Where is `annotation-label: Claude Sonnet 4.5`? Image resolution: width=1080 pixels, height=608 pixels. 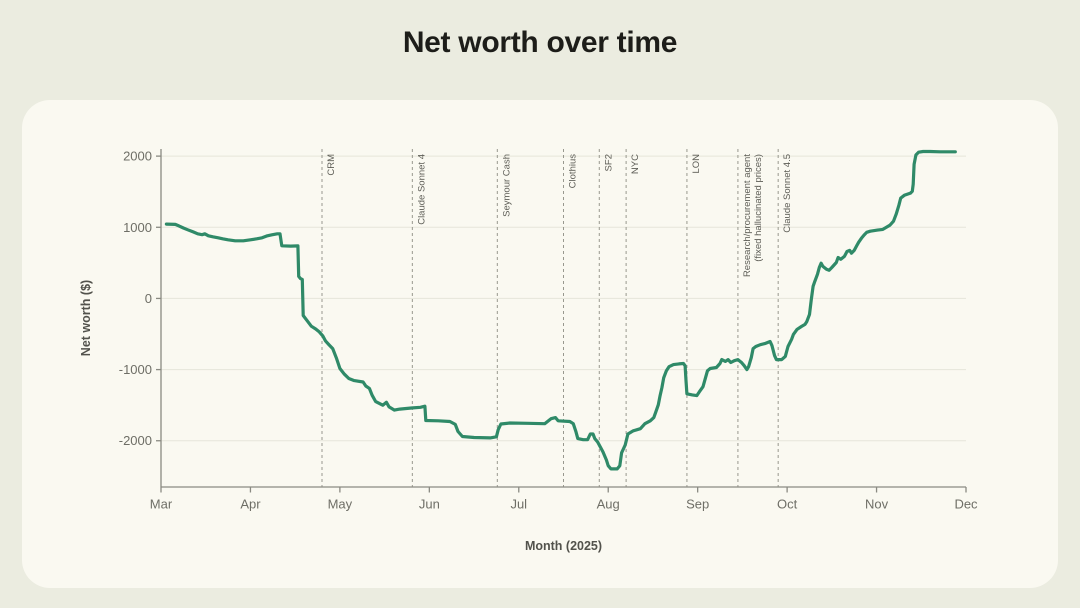 annotation-label: Claude Sonnet 4.5 is located at coordinates (787, 193).